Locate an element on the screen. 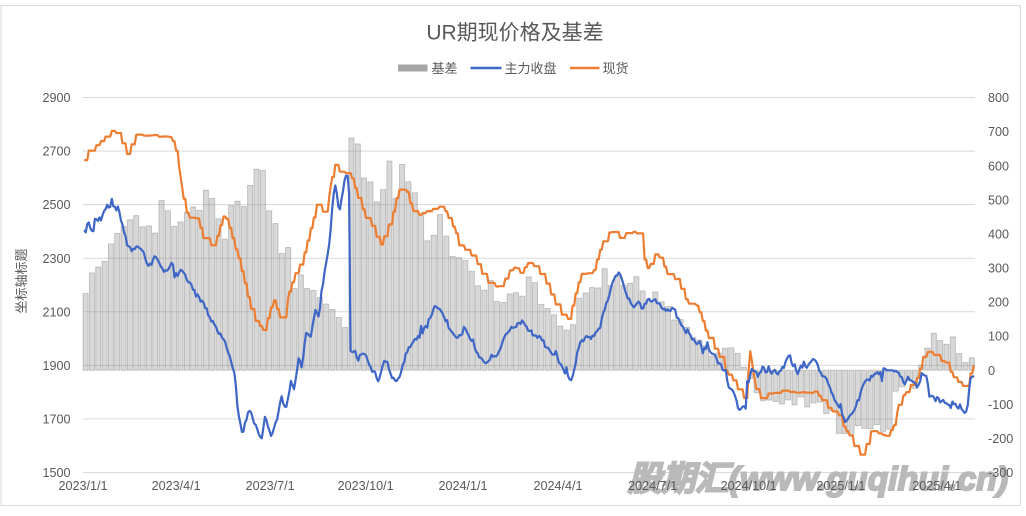 This screenshot has height=516, width=1026. svg-text: 2025/4/1 is located at coordinates (936, 486).